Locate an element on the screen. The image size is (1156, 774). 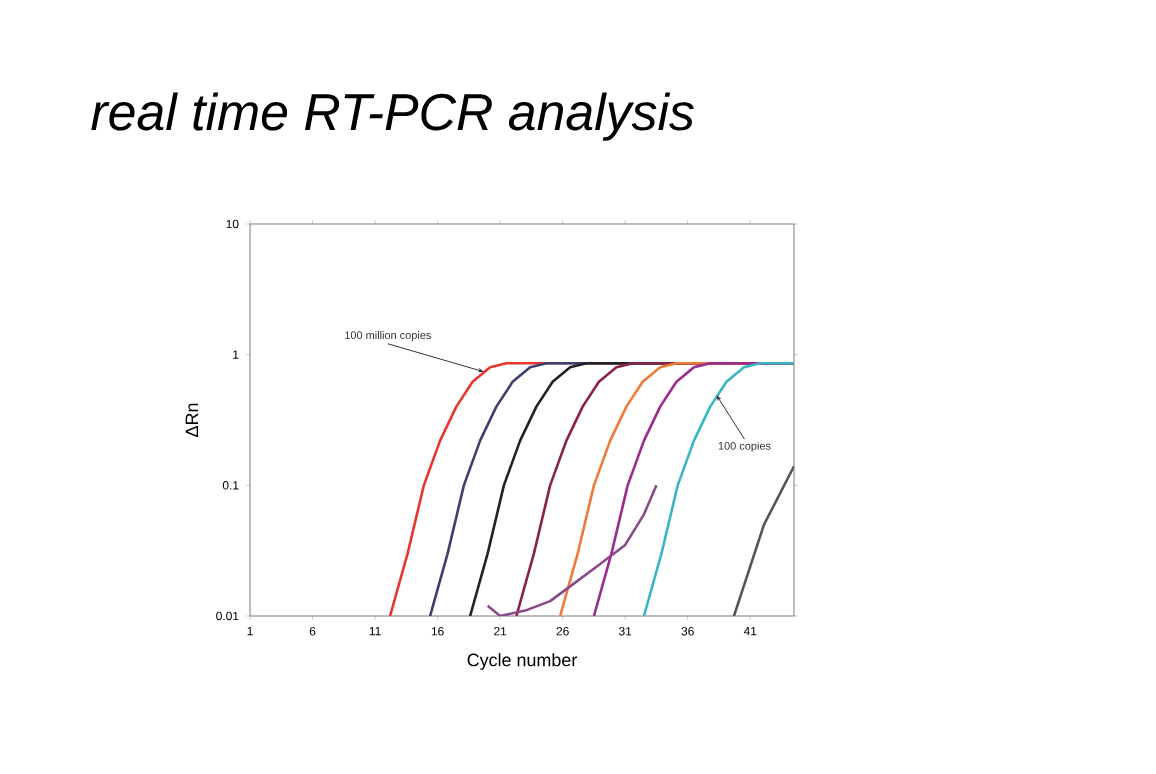
chart-title: real time RT-PCR analysis is located at coordinates (392, 116).